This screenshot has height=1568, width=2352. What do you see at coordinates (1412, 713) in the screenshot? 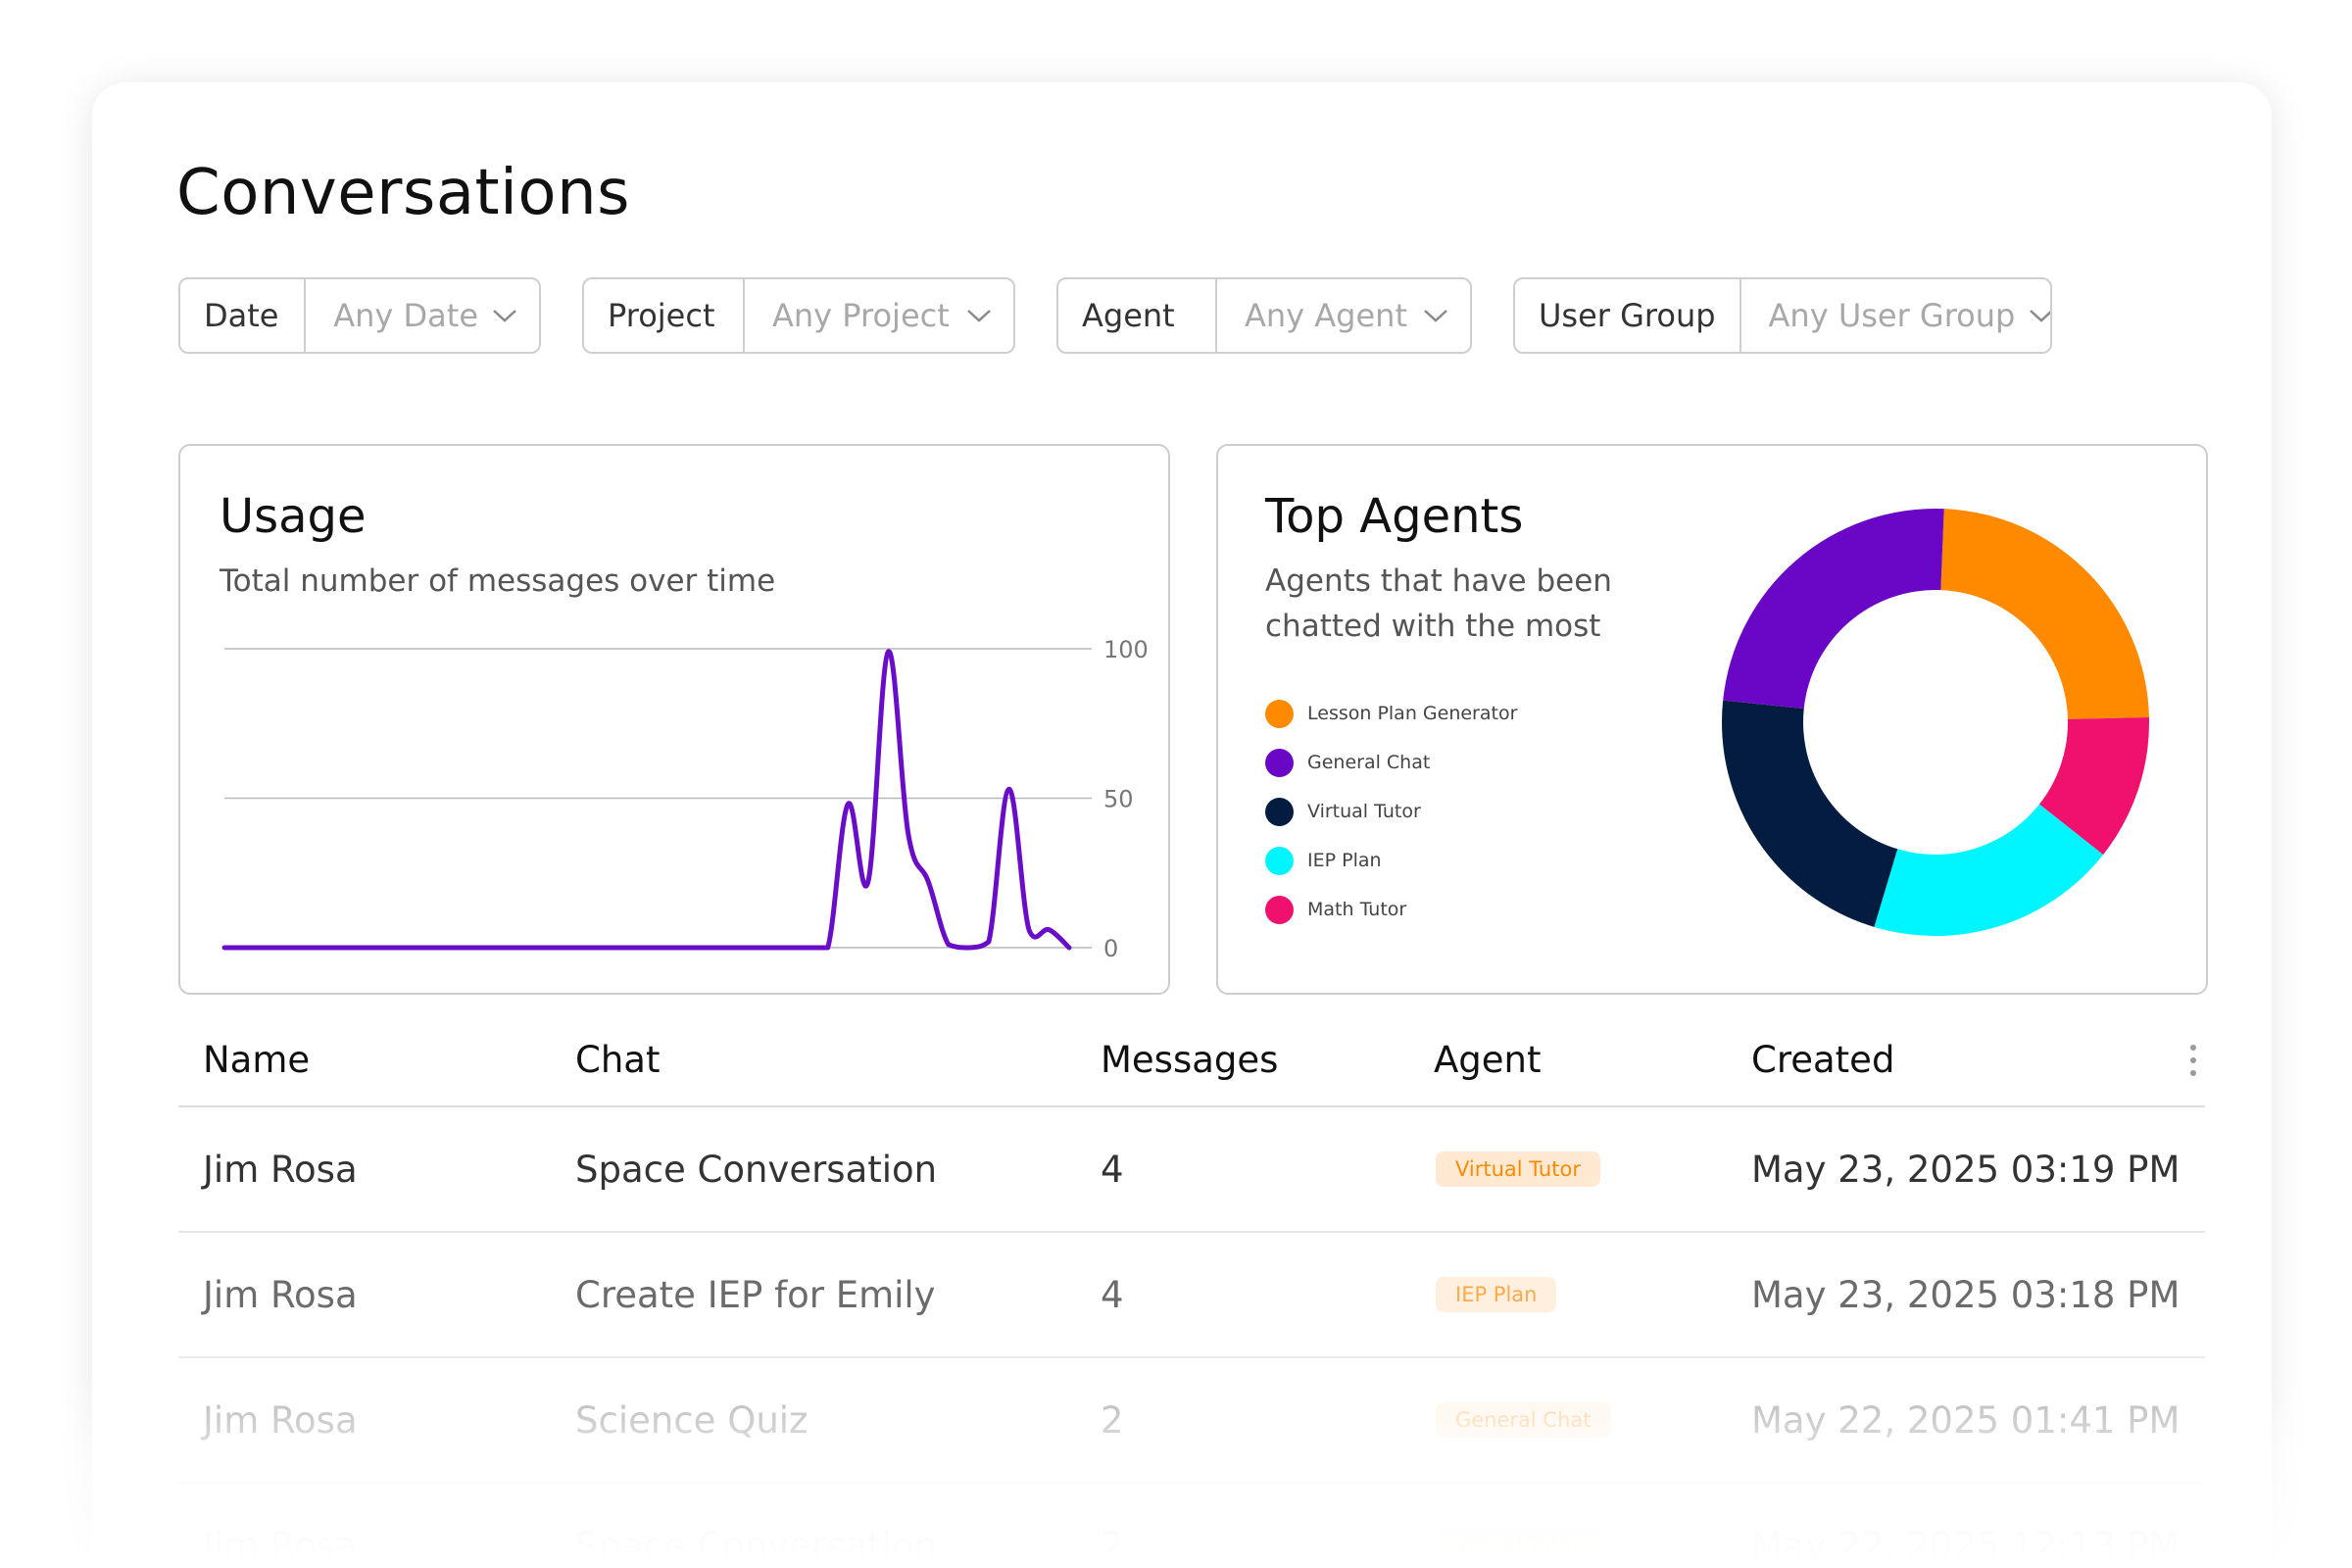
I see `legend-label: Lesson Plan Generator` at bounding box center [1412, 713].